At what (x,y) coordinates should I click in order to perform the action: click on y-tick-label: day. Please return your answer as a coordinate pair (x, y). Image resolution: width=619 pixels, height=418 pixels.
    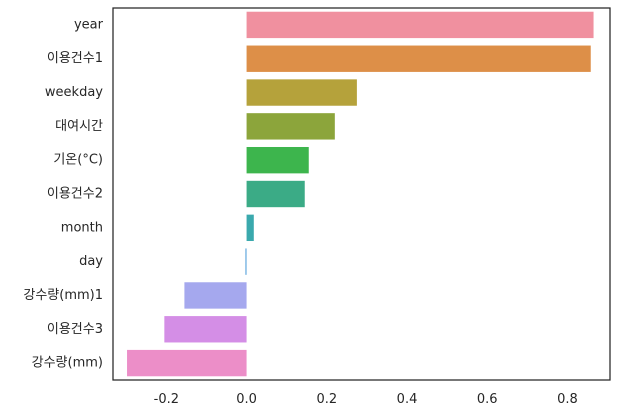
    Looking at the image, I should click on (91, 261).